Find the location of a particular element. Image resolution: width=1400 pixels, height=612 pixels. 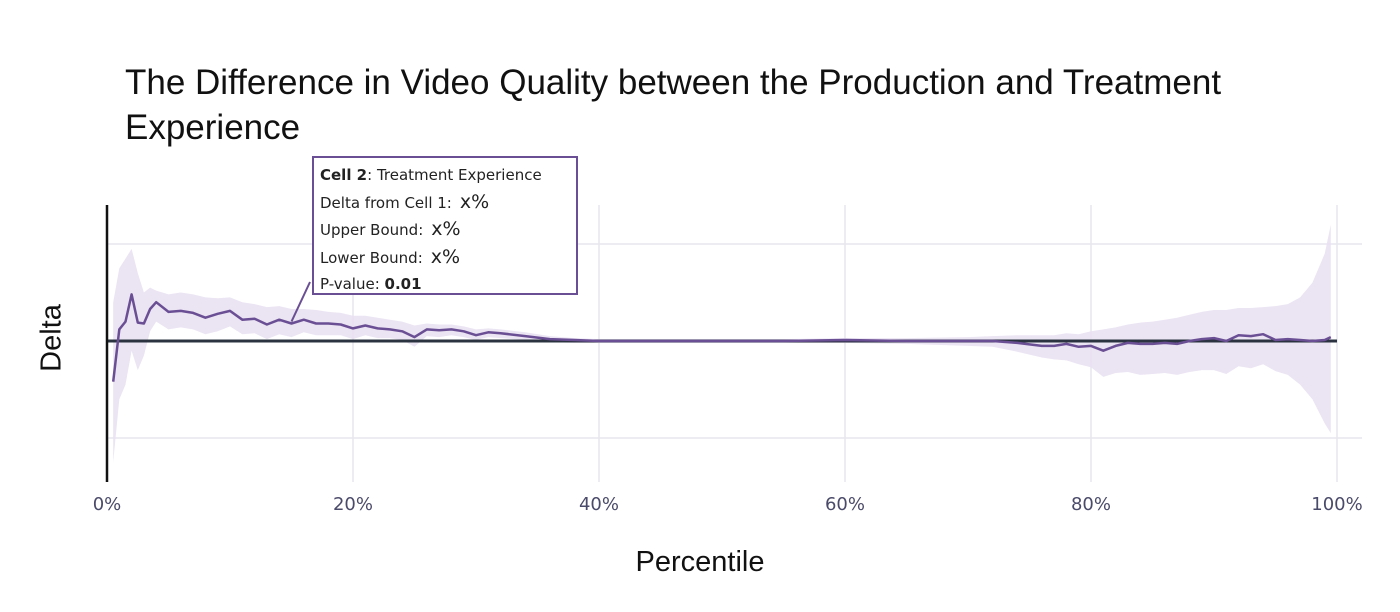

tooltip-lower-value: x% is located at coordinates (445, 256).